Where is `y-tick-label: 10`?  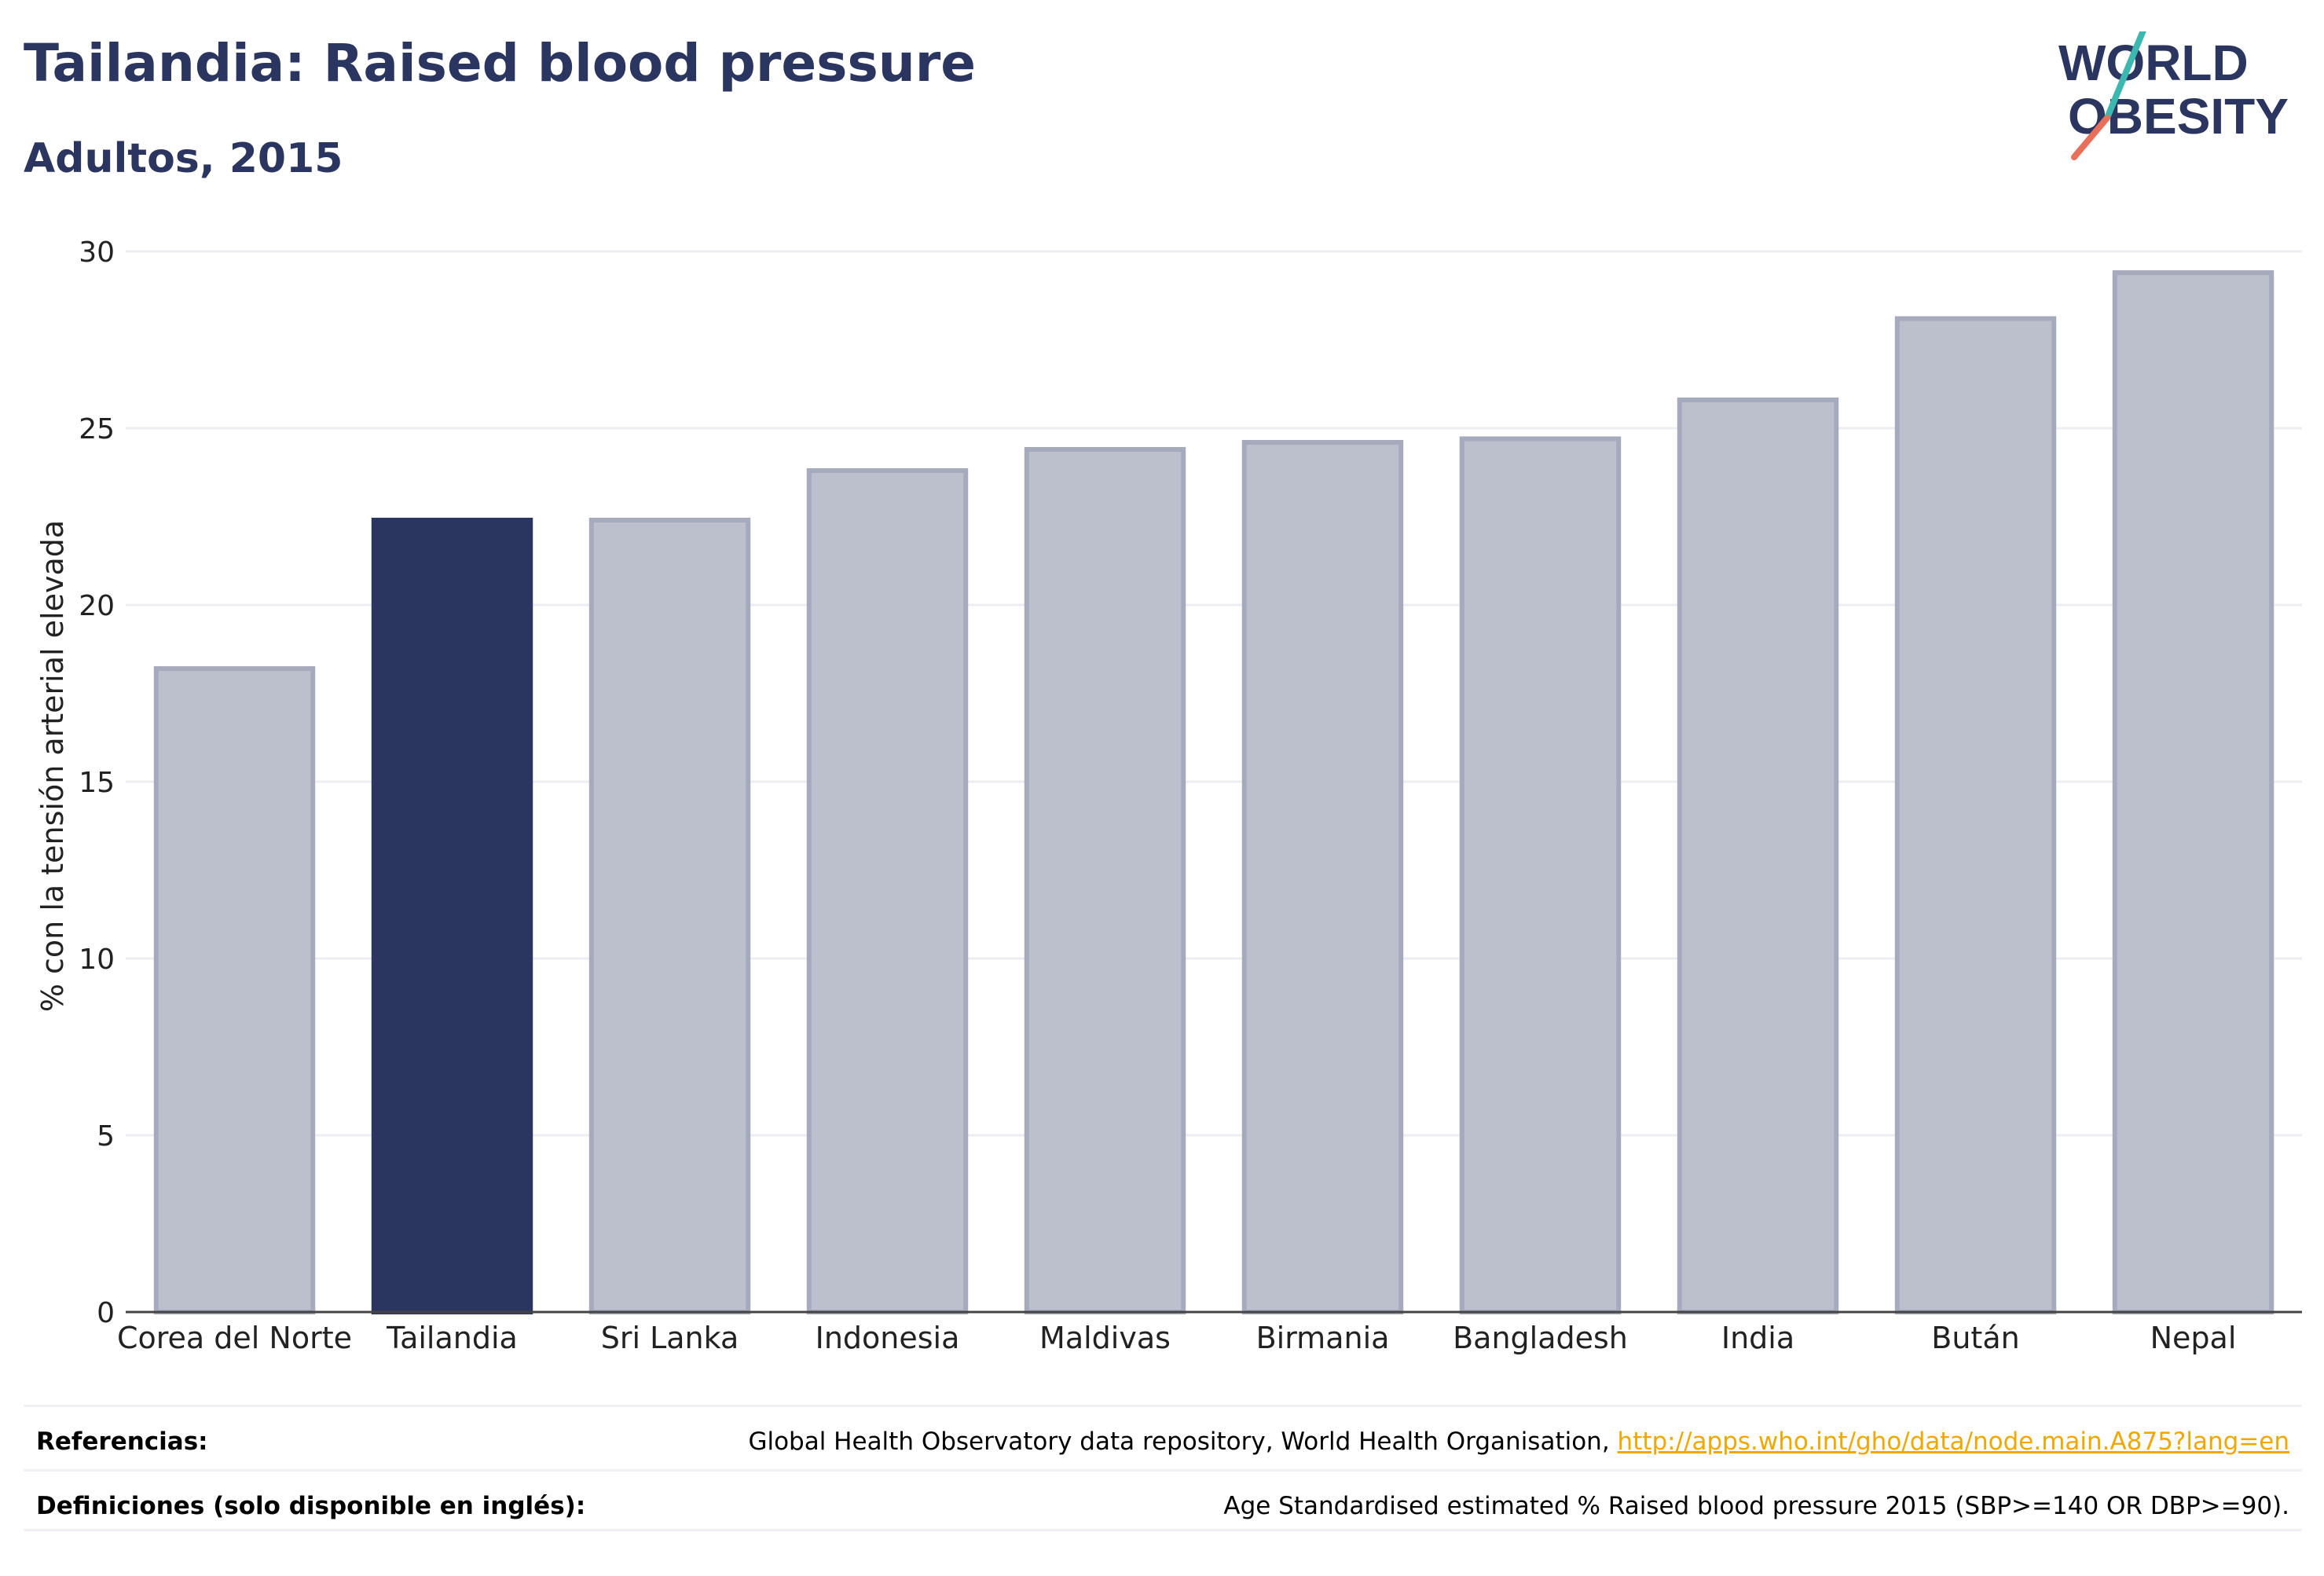 y-tick-label: 10 is located at coordinates (97, 960).